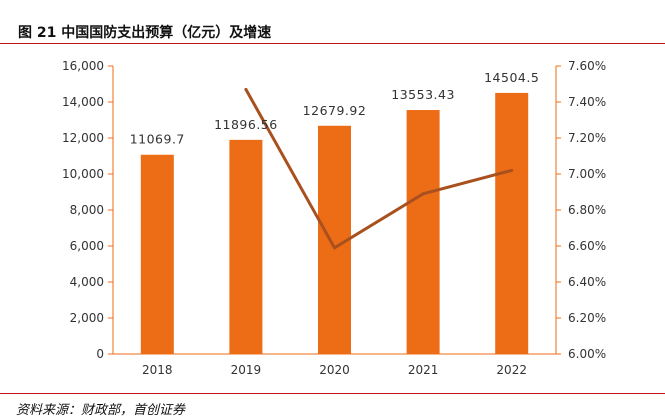 The image size is (665, 420). I want to click on x-tick-label: 2018, so click(157, 370).